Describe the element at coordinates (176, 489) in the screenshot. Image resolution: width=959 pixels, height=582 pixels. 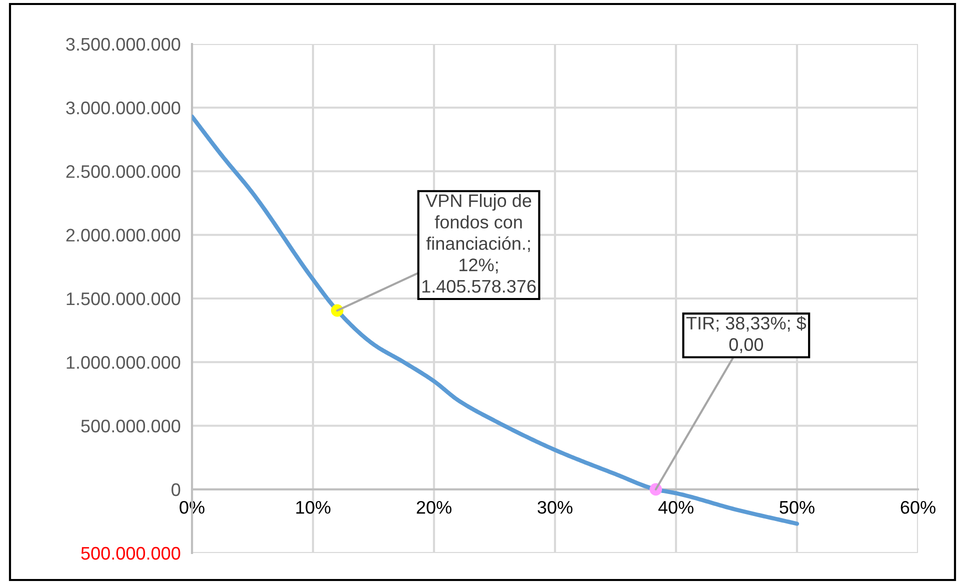
I see `y-tick-label: 0` at that location.